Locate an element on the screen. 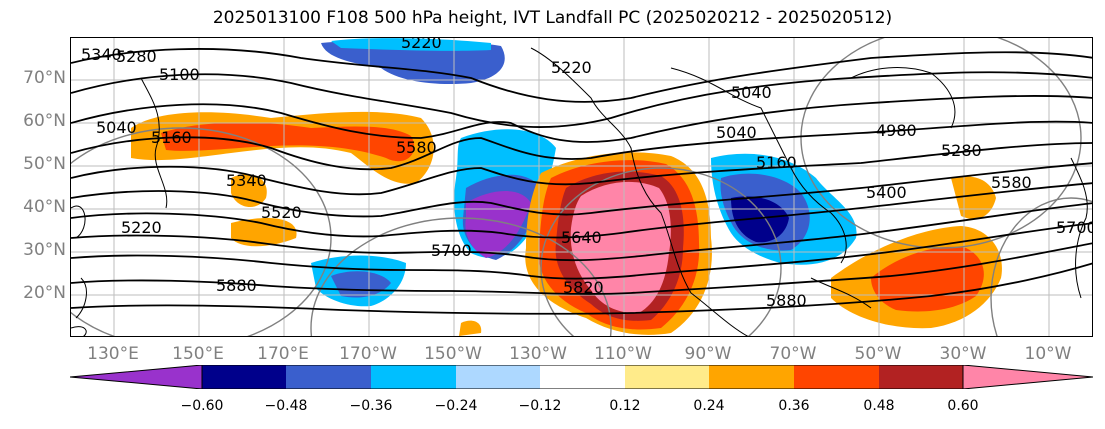 Image resolution: width=1105 pixels, height=429 pixels. colorbar-tick: 0.12 is located at coordinates (625, 406).